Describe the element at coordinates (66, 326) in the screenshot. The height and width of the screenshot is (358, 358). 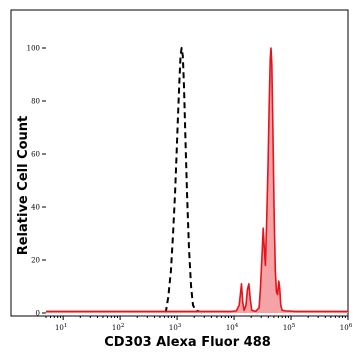
I see `x-tick-exponent: 1` at that location.